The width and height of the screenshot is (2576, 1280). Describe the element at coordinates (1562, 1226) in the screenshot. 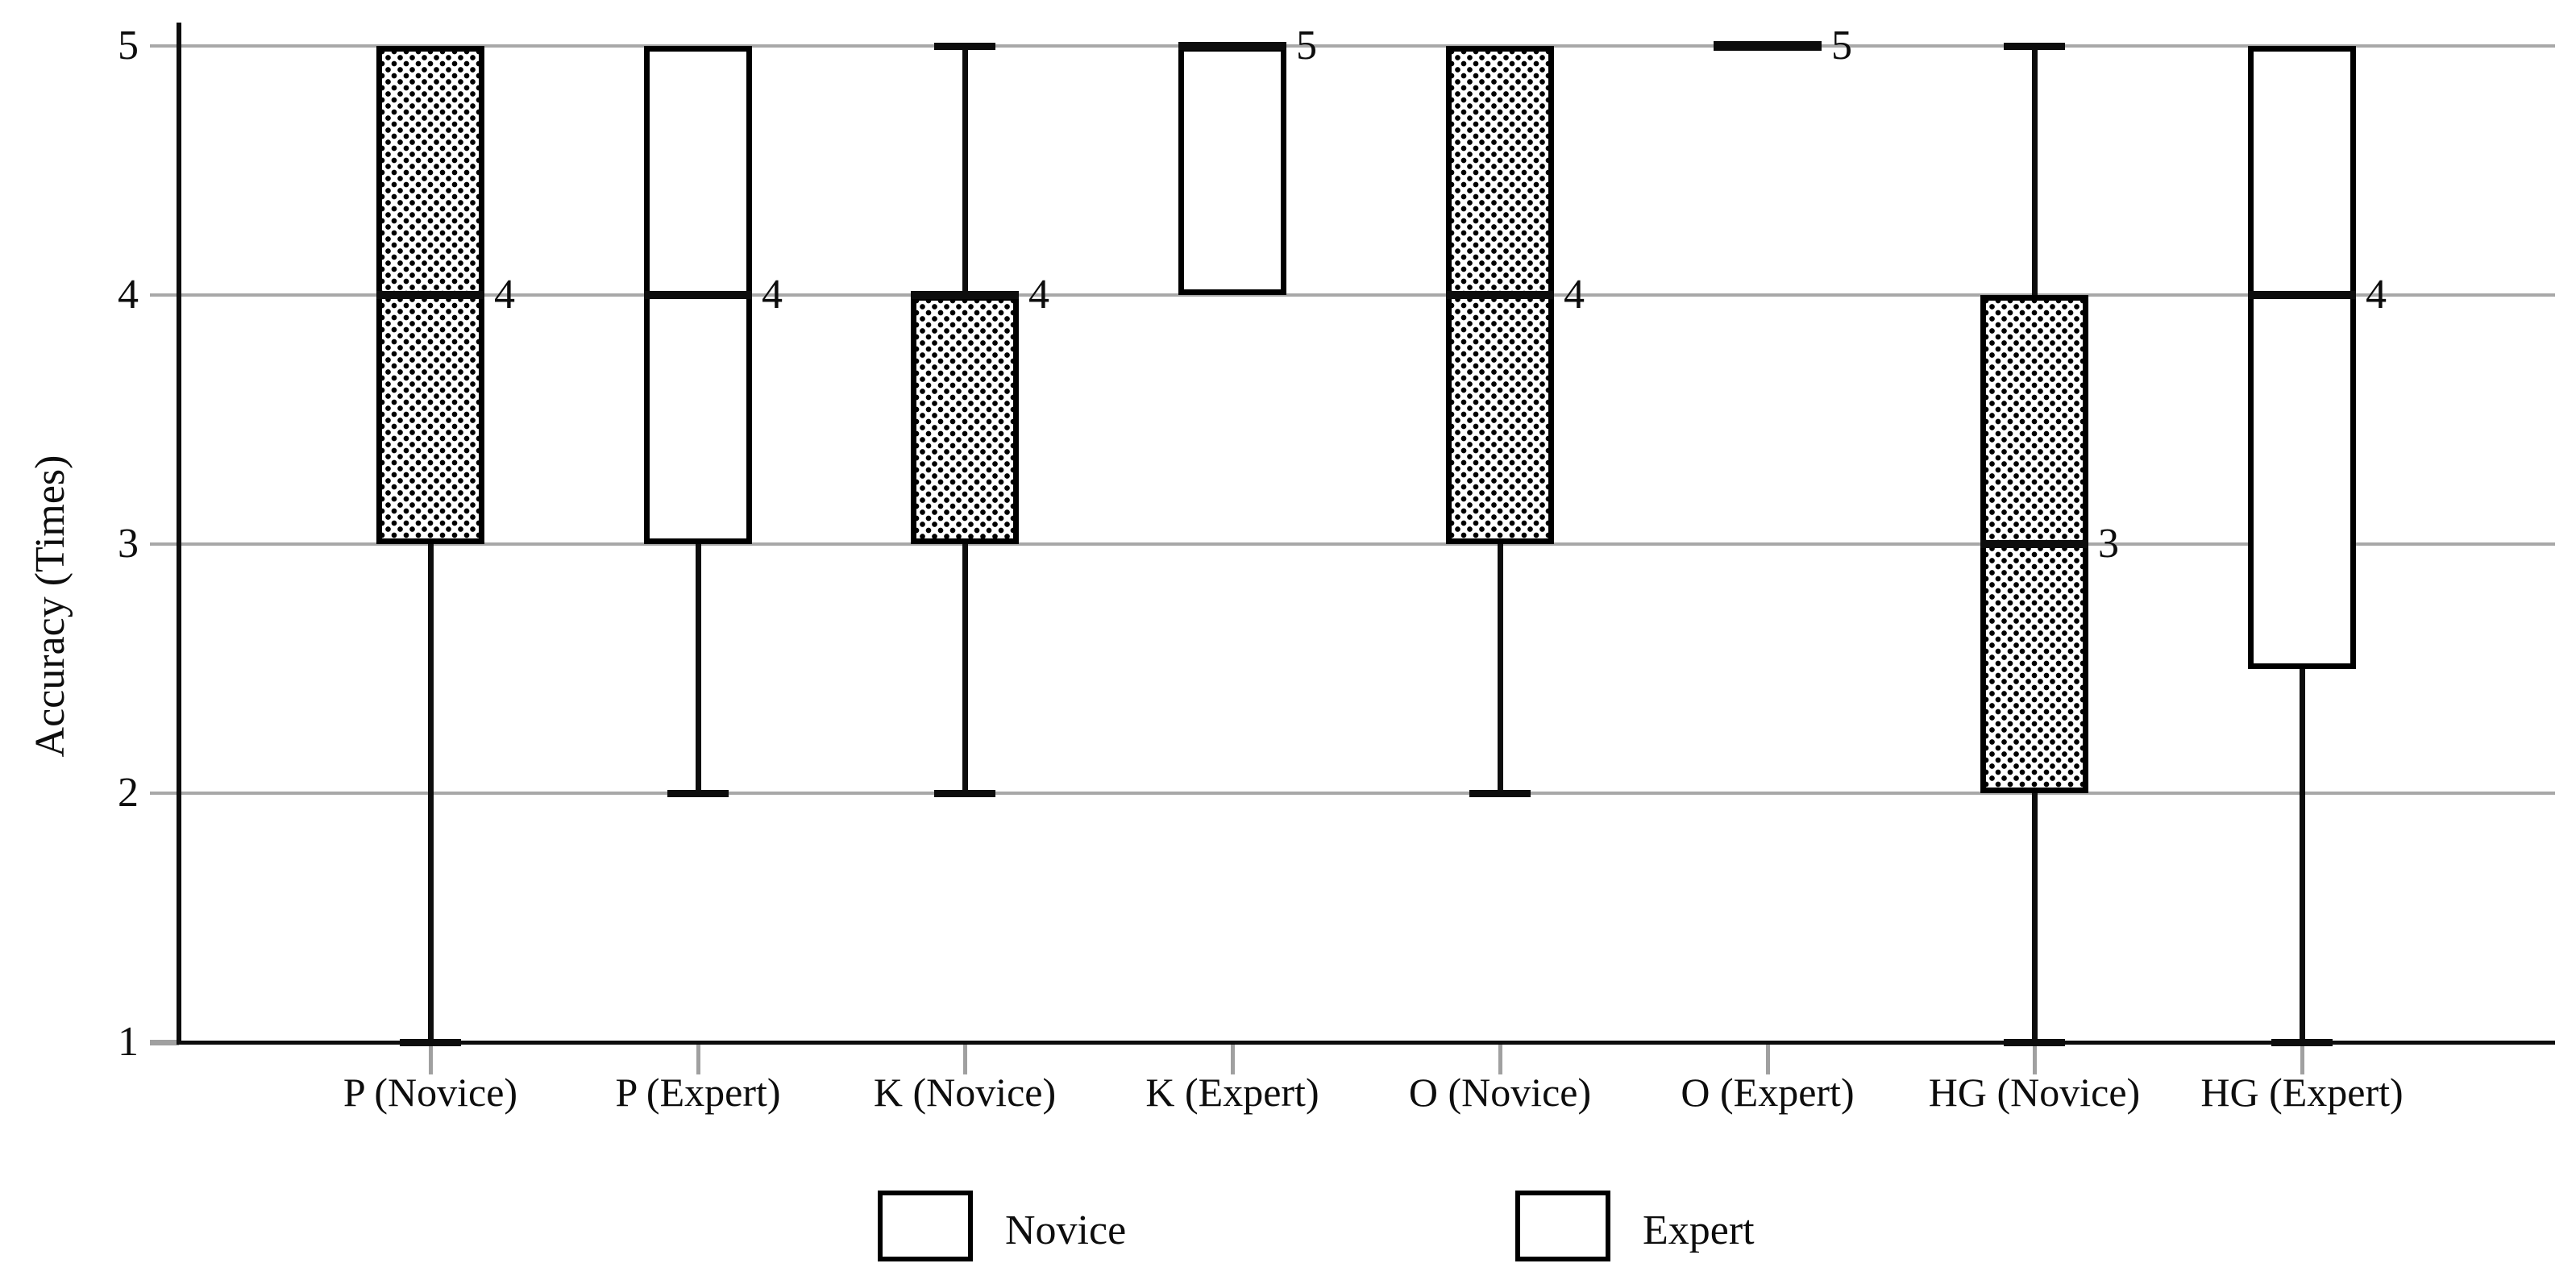

I see `legend-expert-swatch` at that location.